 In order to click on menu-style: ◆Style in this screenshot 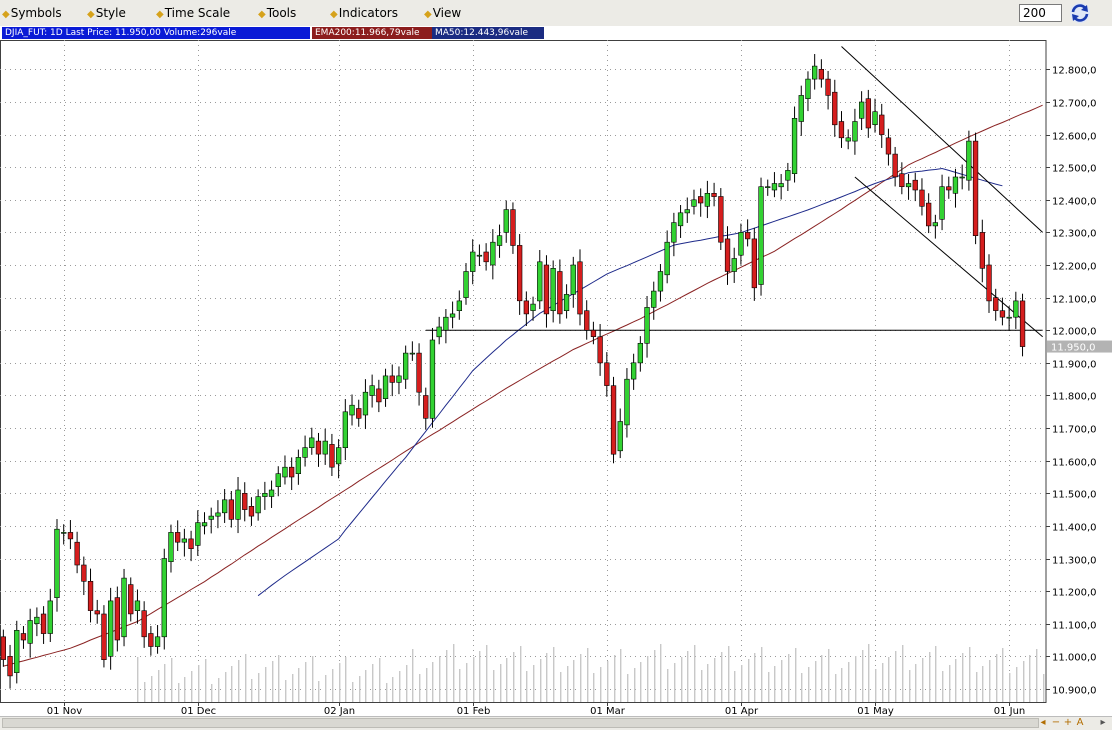, I will do `click(106, 13)`.